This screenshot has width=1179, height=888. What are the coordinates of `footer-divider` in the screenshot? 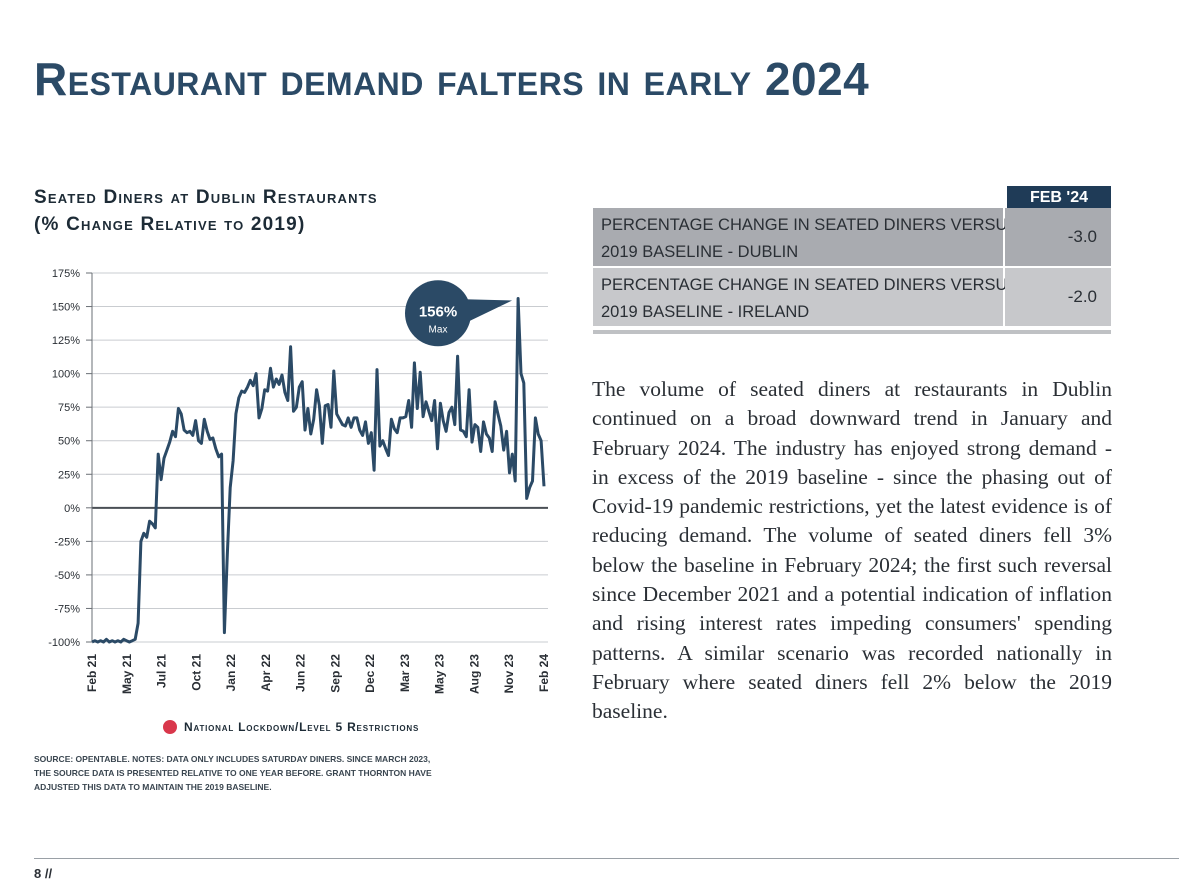 It's located at (606, 858).